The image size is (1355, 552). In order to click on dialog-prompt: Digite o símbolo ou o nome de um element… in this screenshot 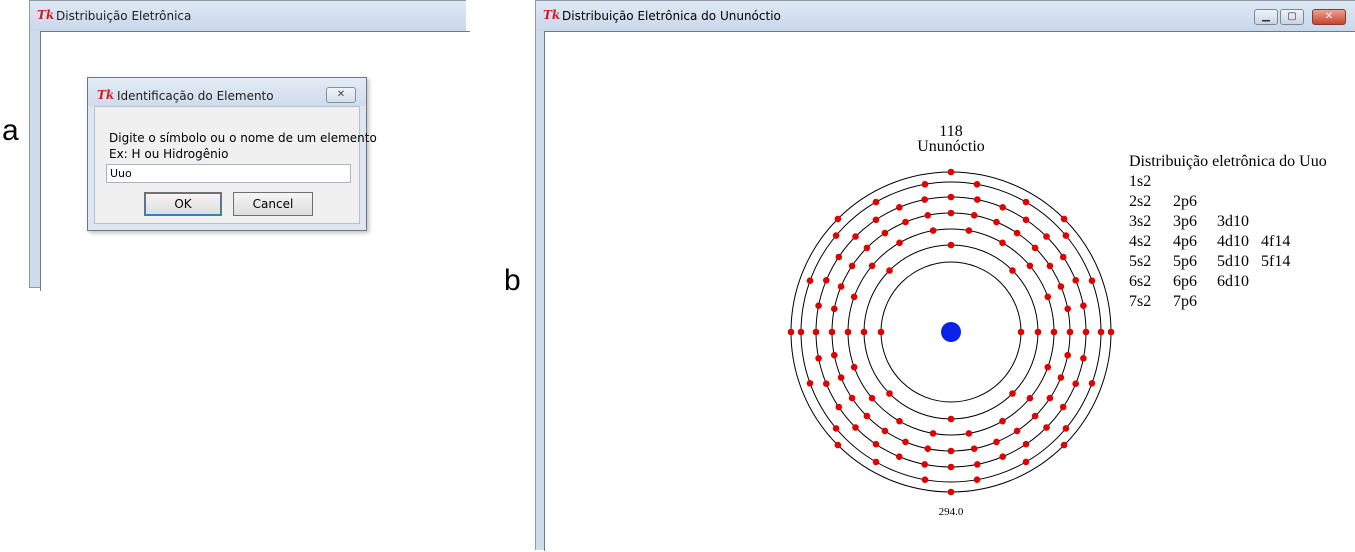, I will do `click(243, 138)`.